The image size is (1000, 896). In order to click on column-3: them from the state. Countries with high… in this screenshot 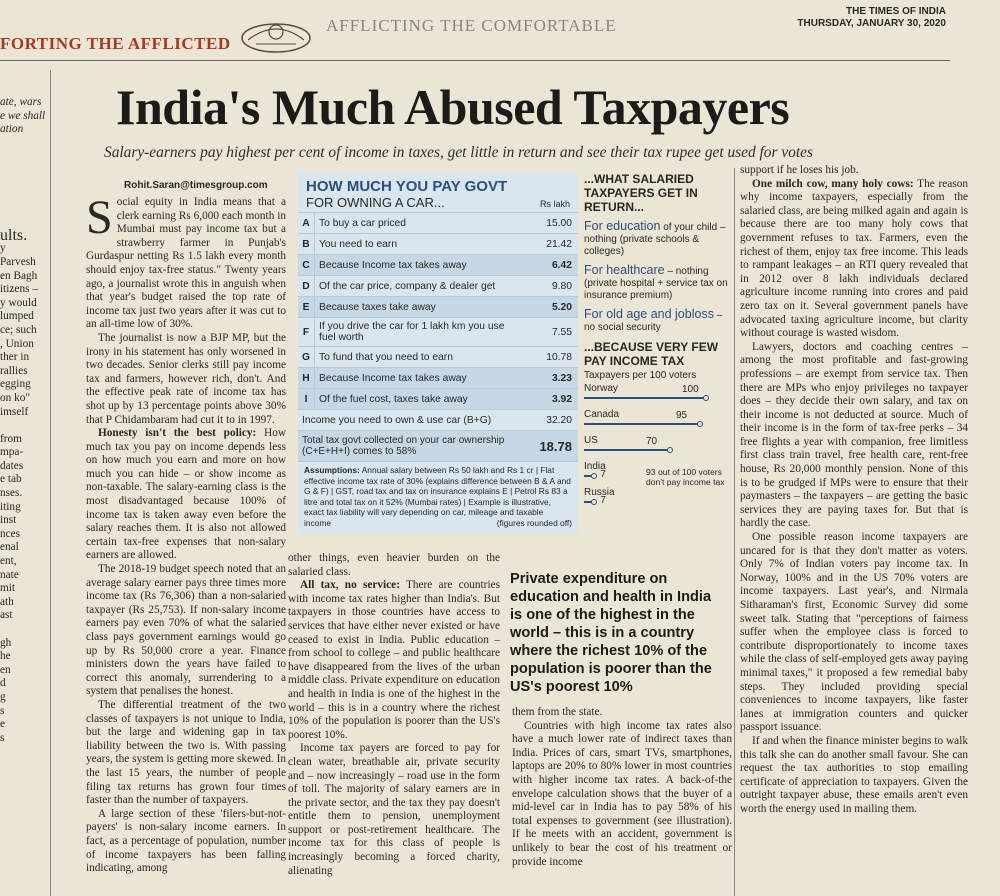, I will do `click(622, 801)`.